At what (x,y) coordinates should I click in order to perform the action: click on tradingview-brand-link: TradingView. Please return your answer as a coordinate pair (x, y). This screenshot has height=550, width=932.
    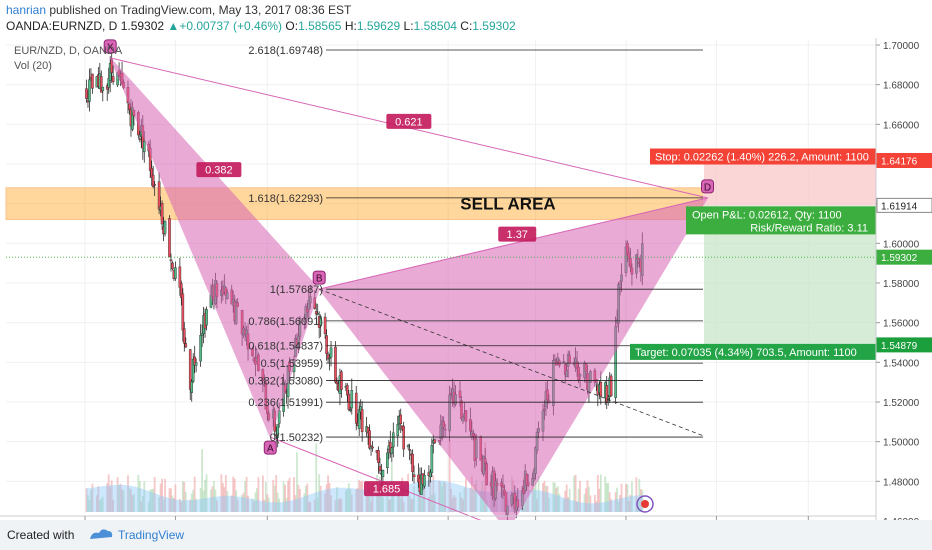
    Looking at the image, I should click on (151, 535).